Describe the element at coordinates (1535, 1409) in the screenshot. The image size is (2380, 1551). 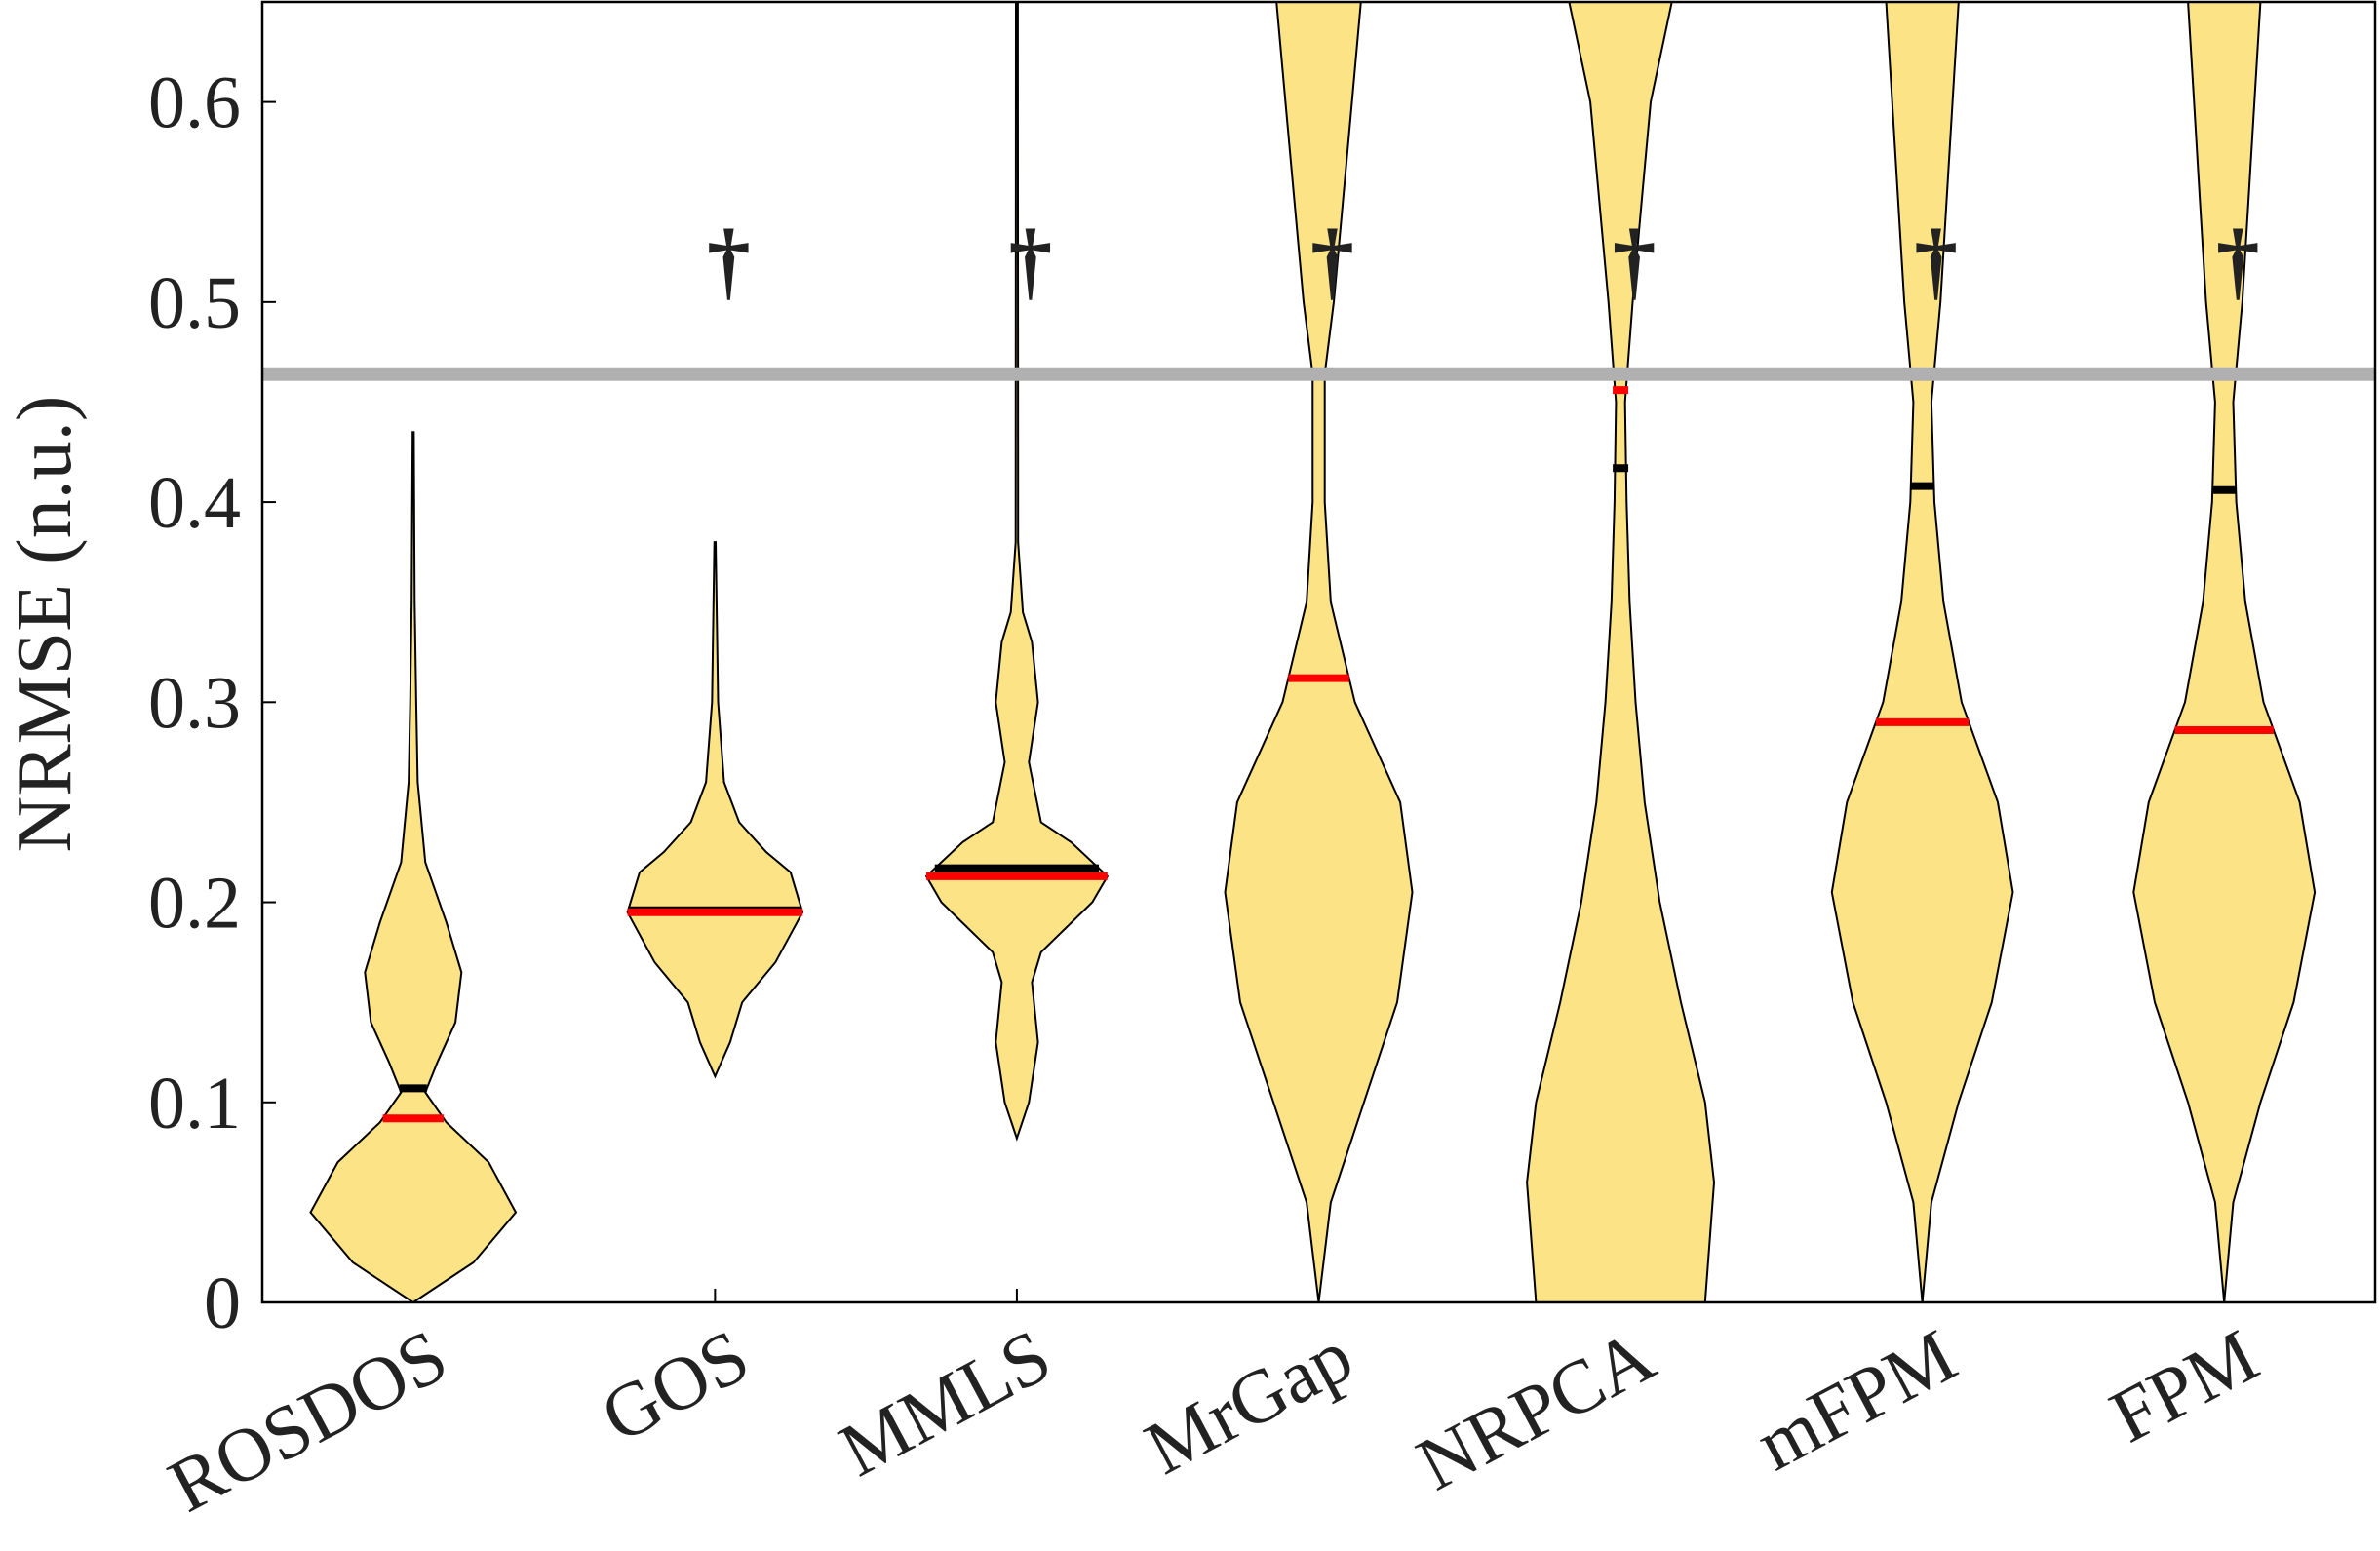
I see `x-tick-label: NRPCA` at that location.